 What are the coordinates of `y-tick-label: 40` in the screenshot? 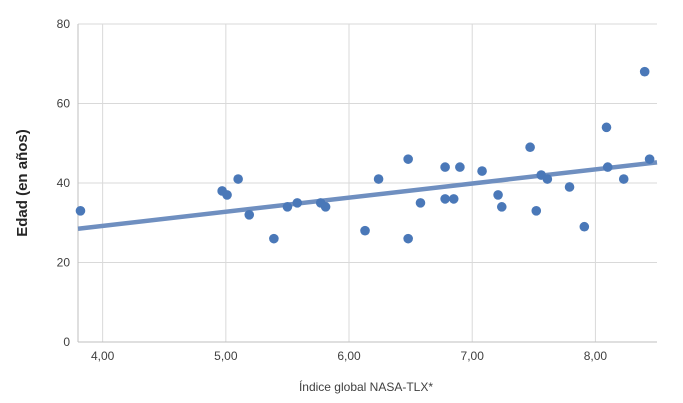 It's located at (64, 183).